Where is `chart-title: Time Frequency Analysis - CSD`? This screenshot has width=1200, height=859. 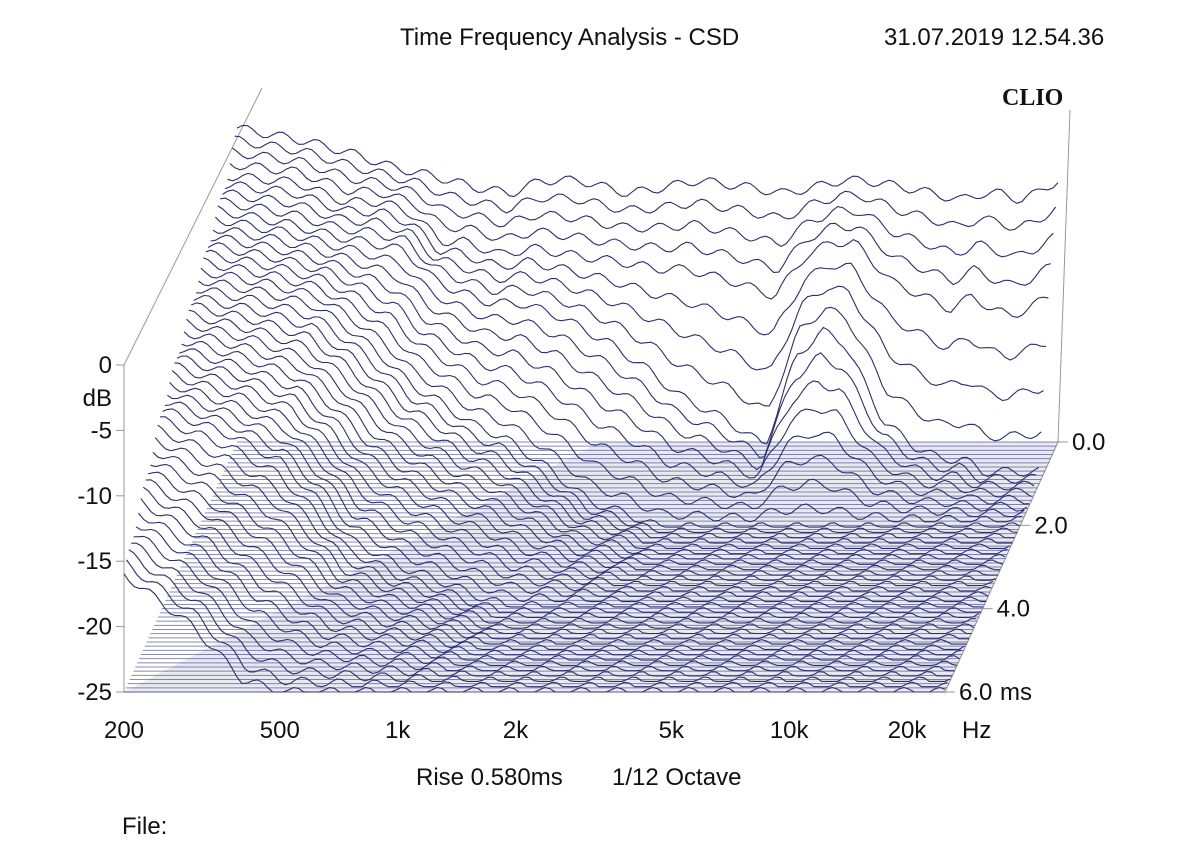
chart-title: Time Frequency Analysis - CSD is located at coordinates (570, 37).